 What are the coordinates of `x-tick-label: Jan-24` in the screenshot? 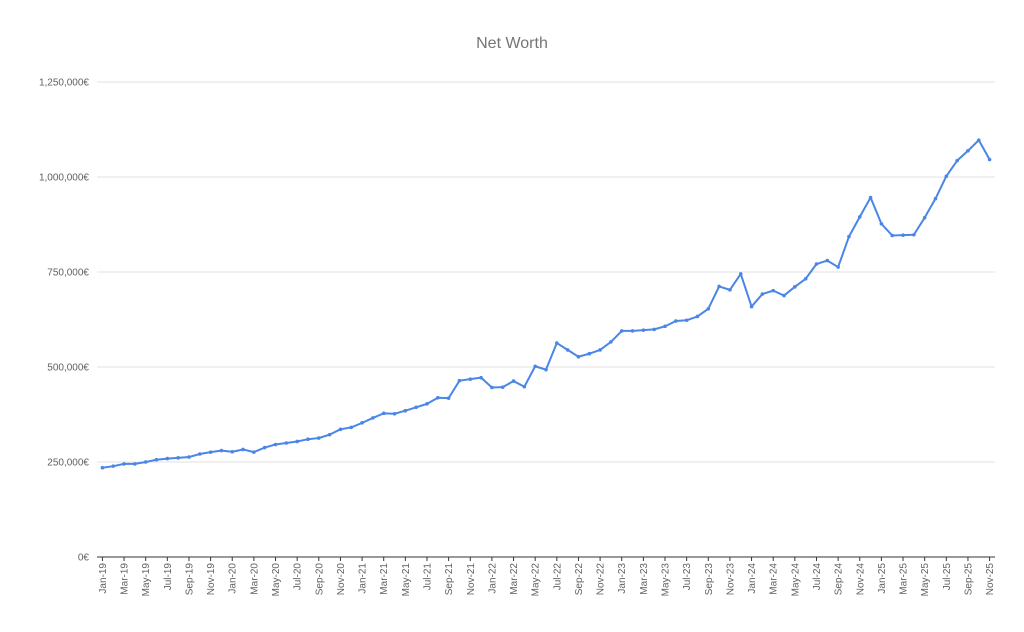 It's located at (752, 578).